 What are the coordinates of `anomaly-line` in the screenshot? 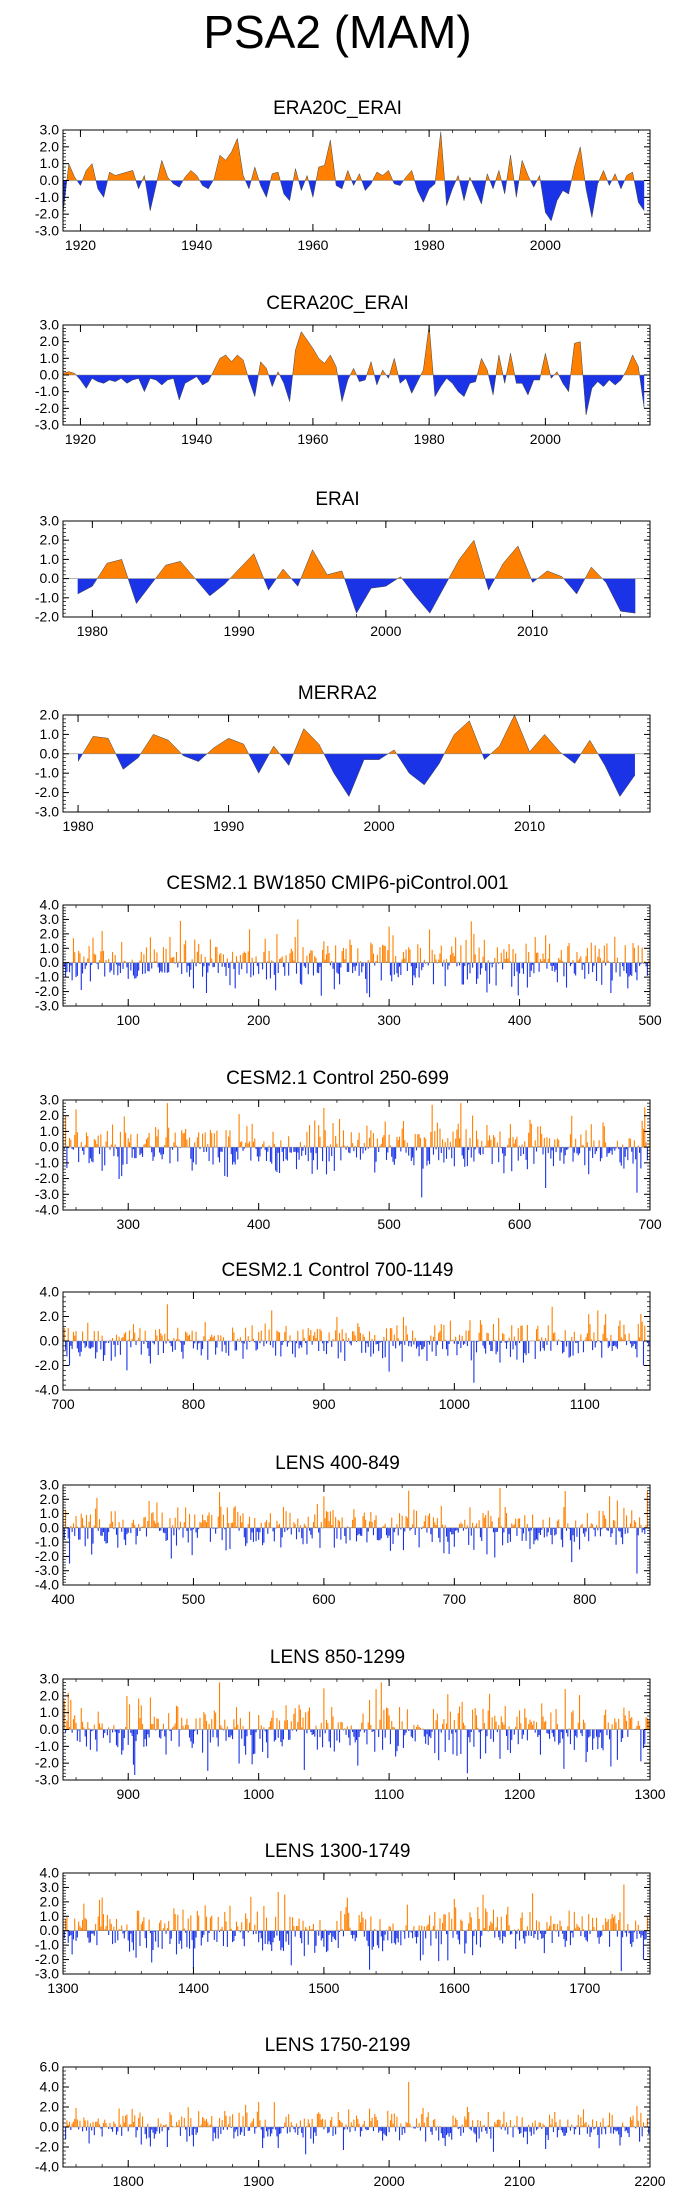 It's located at (356, 756).